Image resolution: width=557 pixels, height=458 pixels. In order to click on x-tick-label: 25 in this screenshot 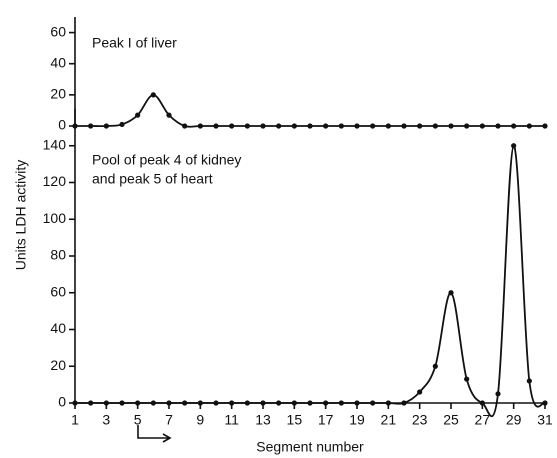, I will do `click(451, 420)`.